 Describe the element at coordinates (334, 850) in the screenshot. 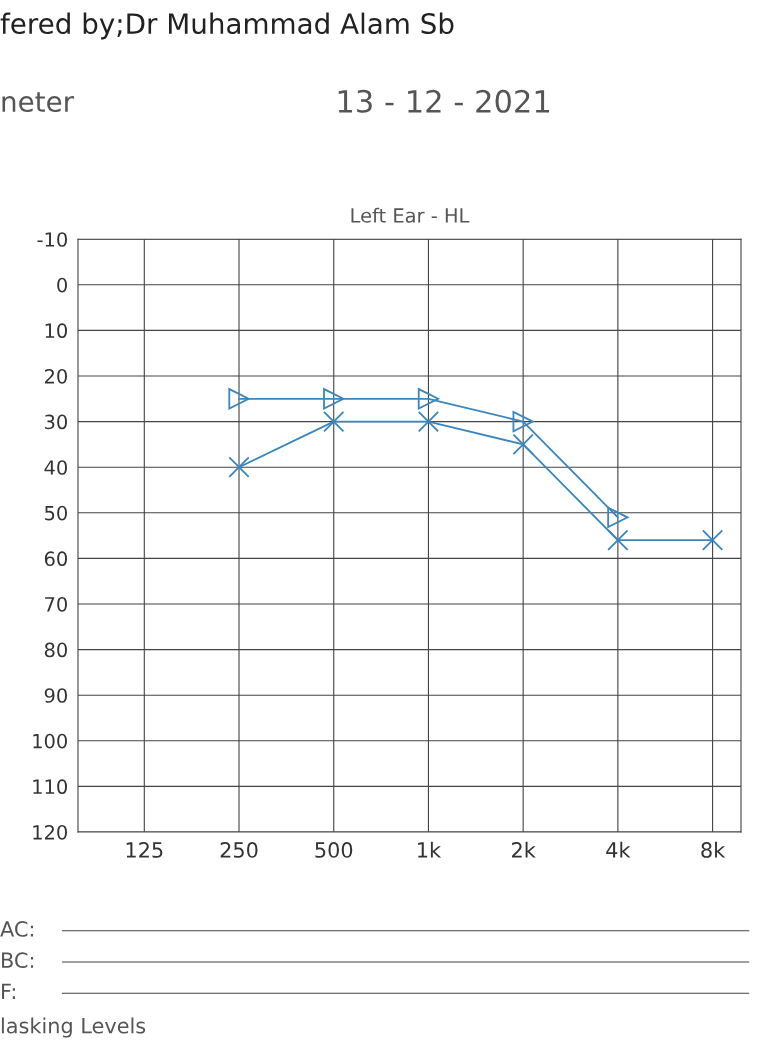

I see `x-tick-label: 500` at that location.